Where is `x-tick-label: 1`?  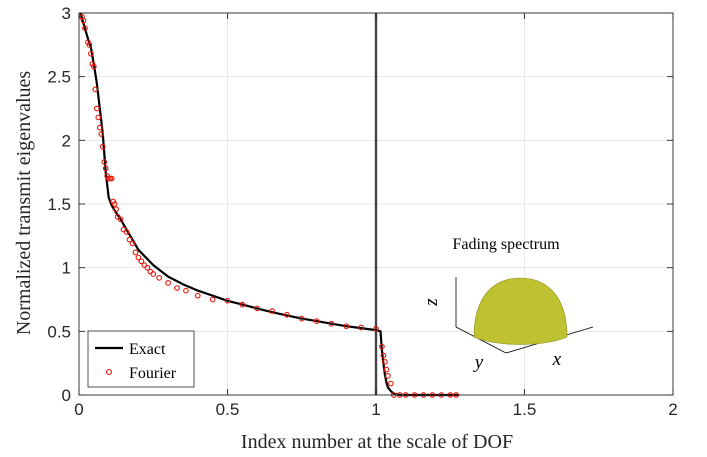
x-tick-label: 1 is located at coordinates (375, 409).